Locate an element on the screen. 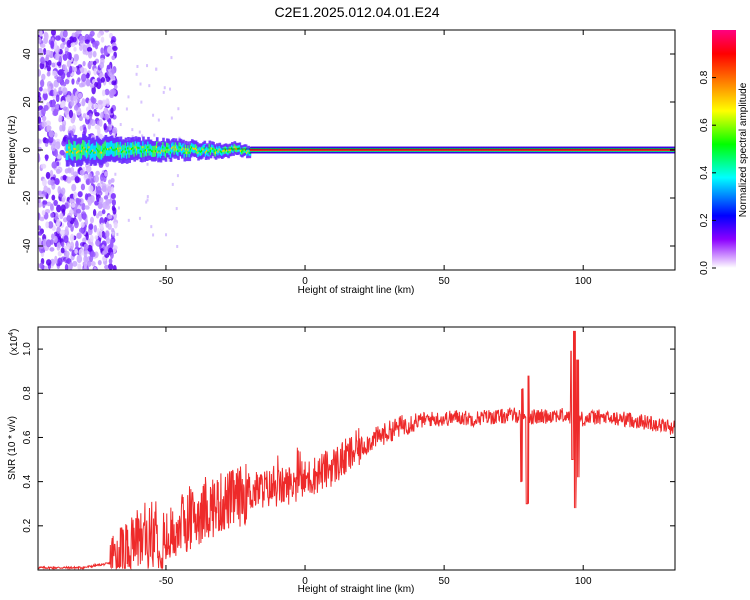 This screenshot has height=600, width=750. spectrogram-y-tick-label: 20 is located at coordinates (27, 102).